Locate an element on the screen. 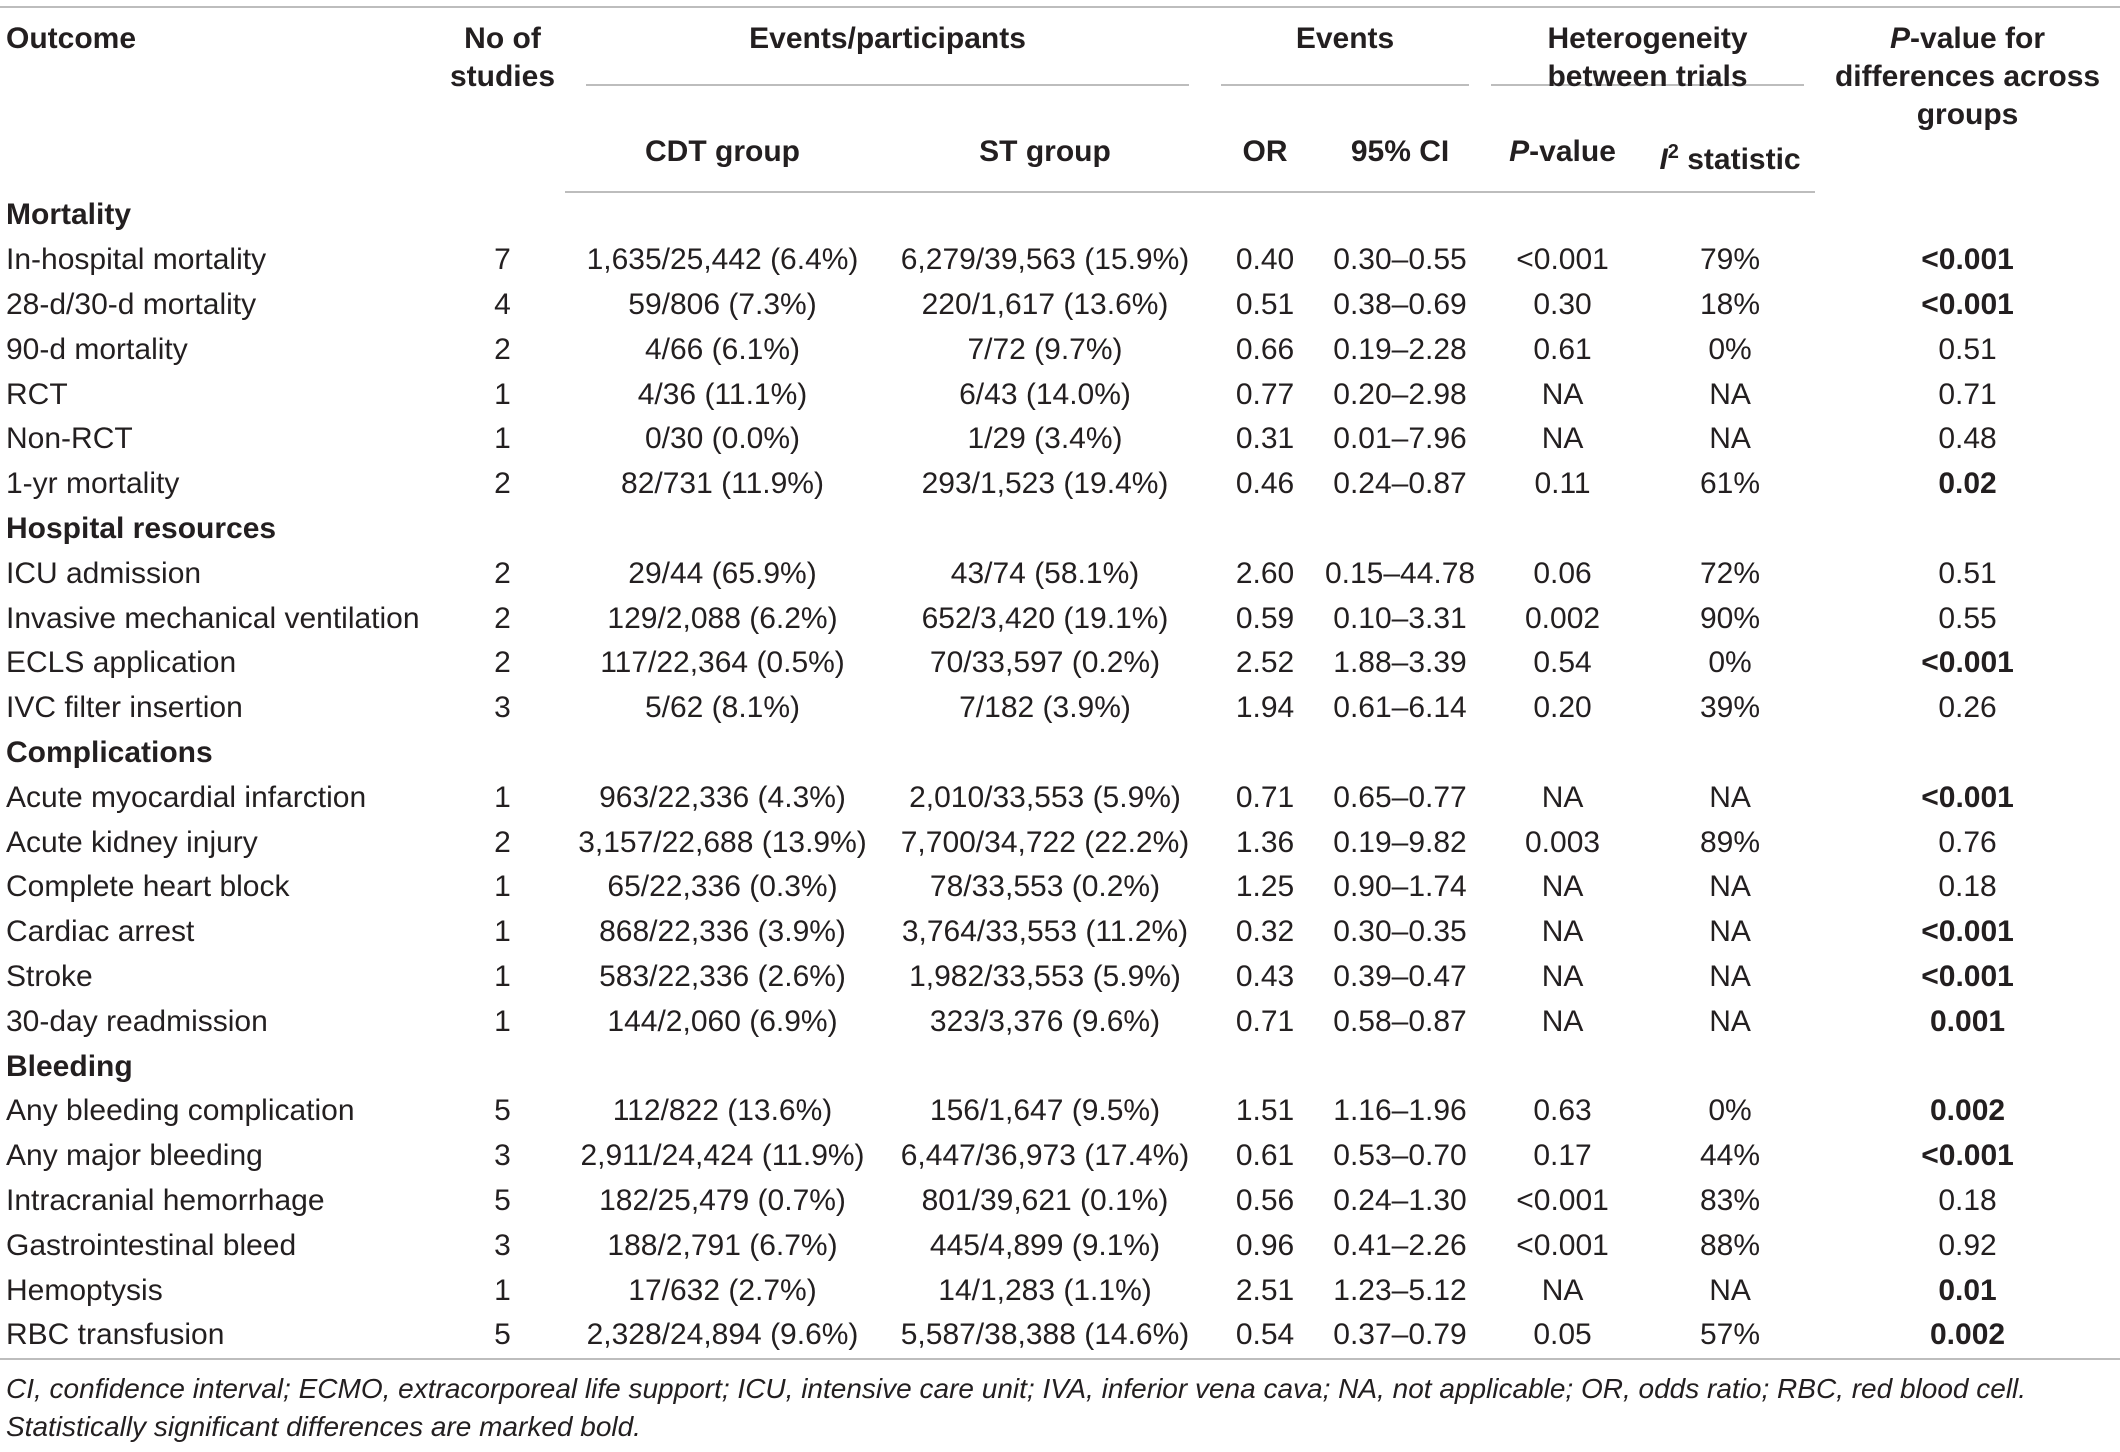  header-or: OR is located at coordinates (1265, 157).